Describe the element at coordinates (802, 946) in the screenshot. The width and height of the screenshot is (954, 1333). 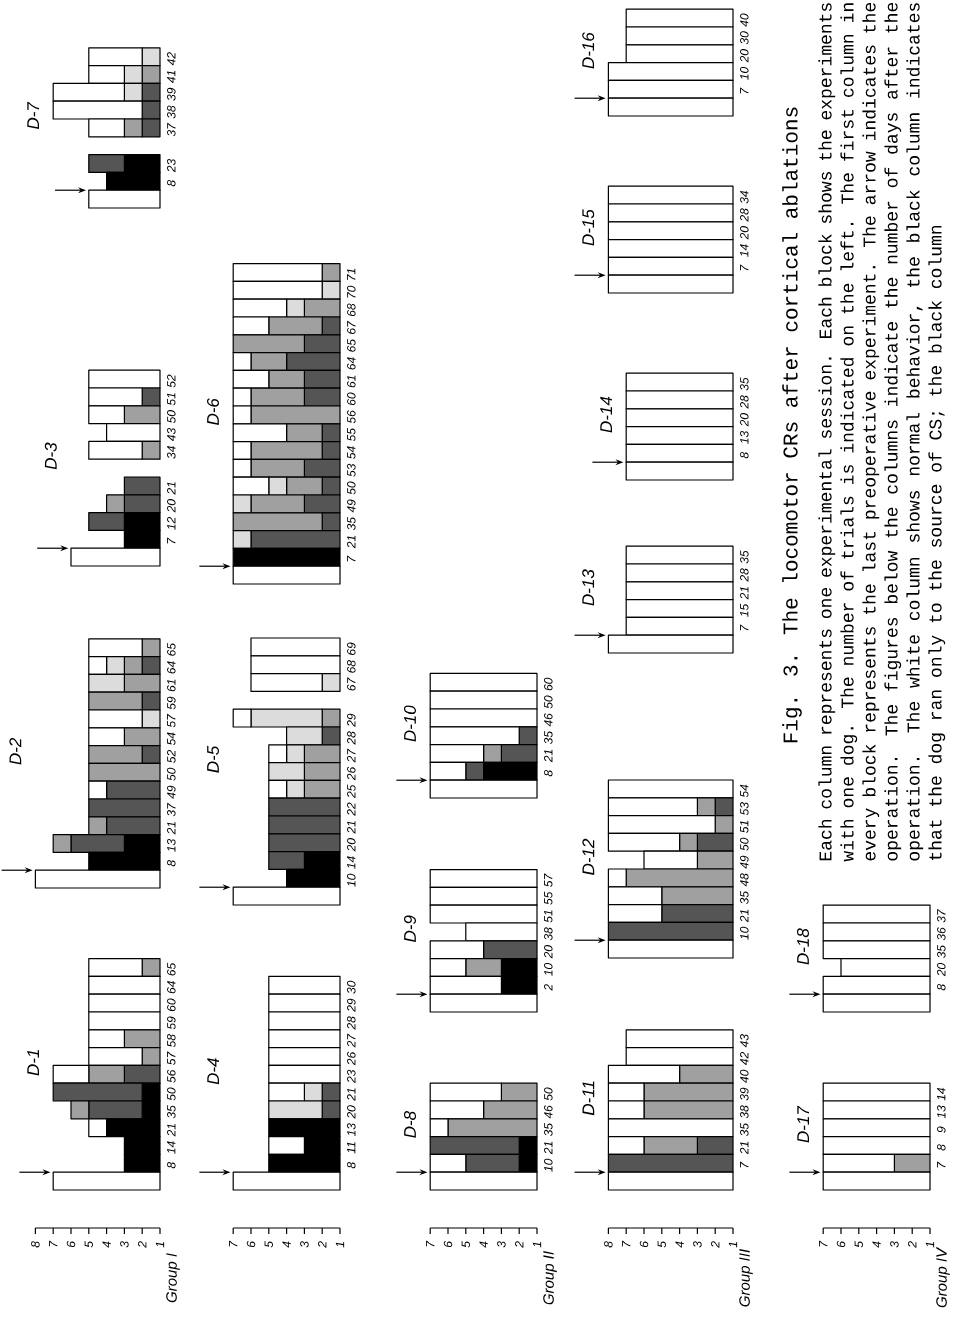
I see `text: D-18` at that location.